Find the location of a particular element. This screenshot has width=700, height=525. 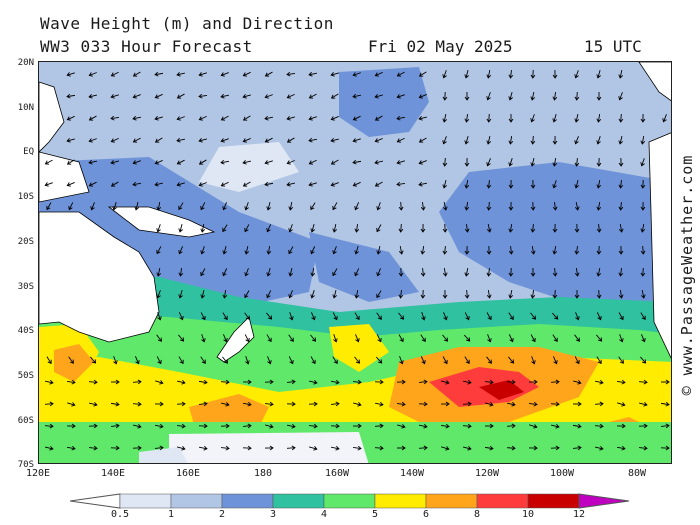

lat-label: 50S is located at coordinates (25, 376).